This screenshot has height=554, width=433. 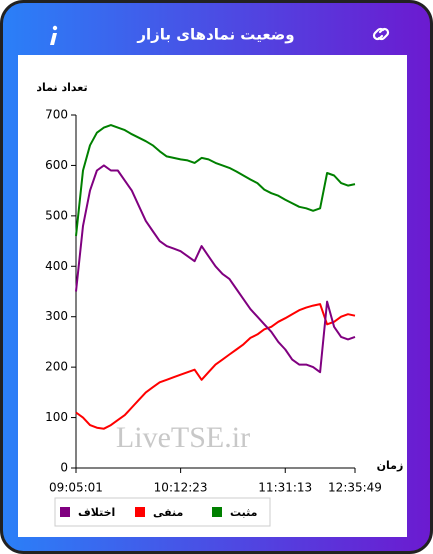 What do you see at coordinates (381, 34) in the screenshot?
I see `link-icon` at bounding box center [381, 34].